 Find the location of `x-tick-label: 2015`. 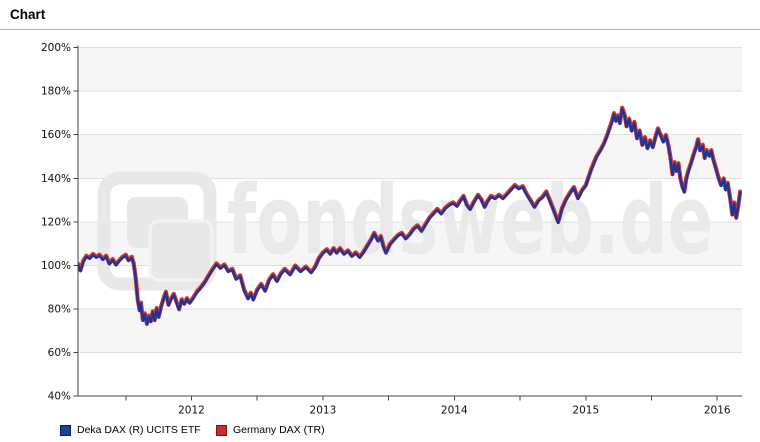

x-tick-label: 2015 is located at coordinates (585, 411).